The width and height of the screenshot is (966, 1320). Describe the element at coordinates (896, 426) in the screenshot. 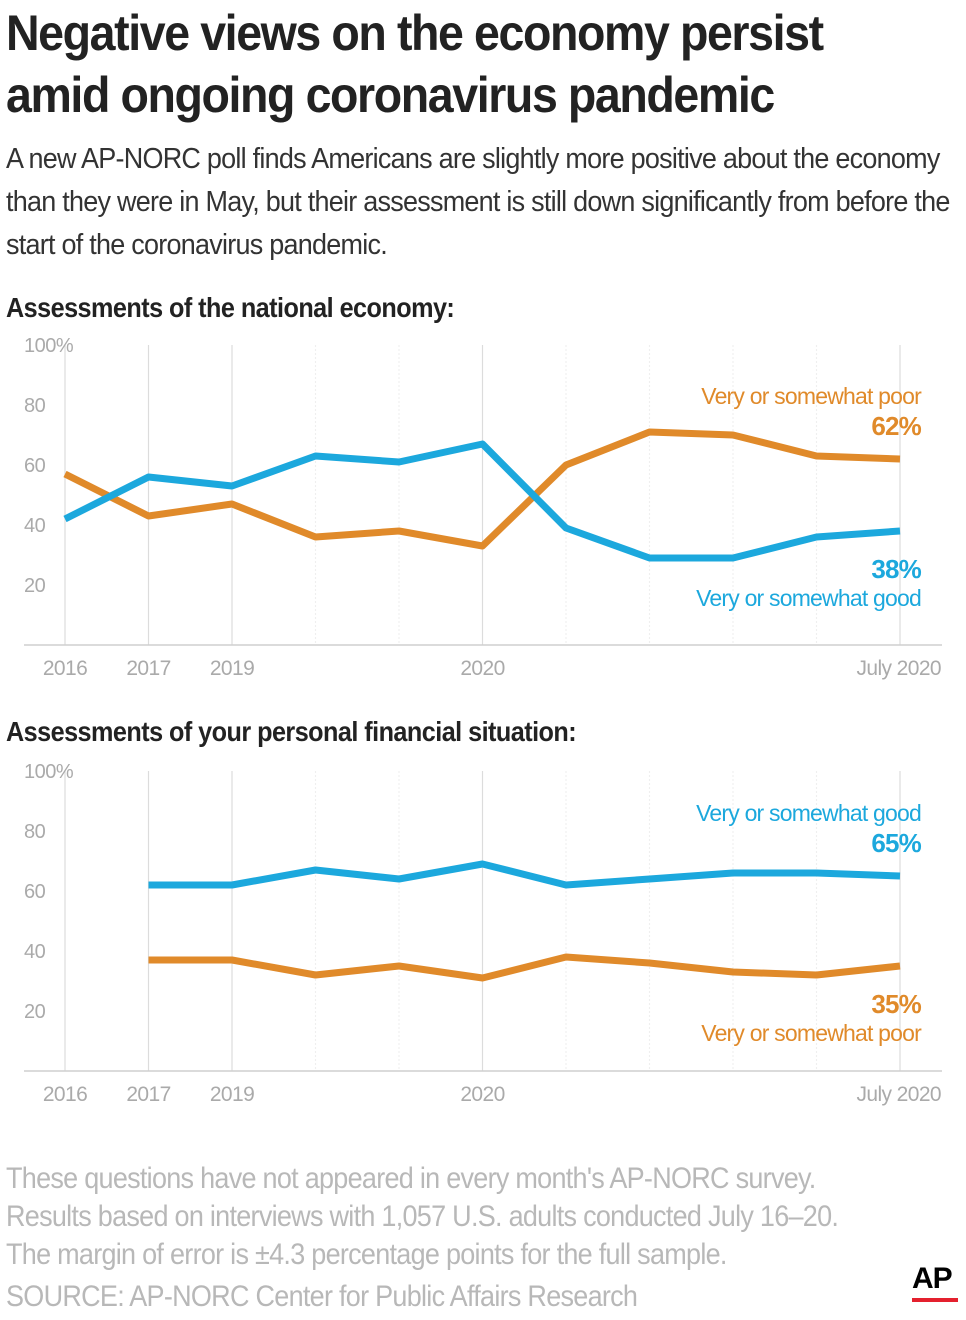

I see `series-end-value-poor: 62%` at that location.